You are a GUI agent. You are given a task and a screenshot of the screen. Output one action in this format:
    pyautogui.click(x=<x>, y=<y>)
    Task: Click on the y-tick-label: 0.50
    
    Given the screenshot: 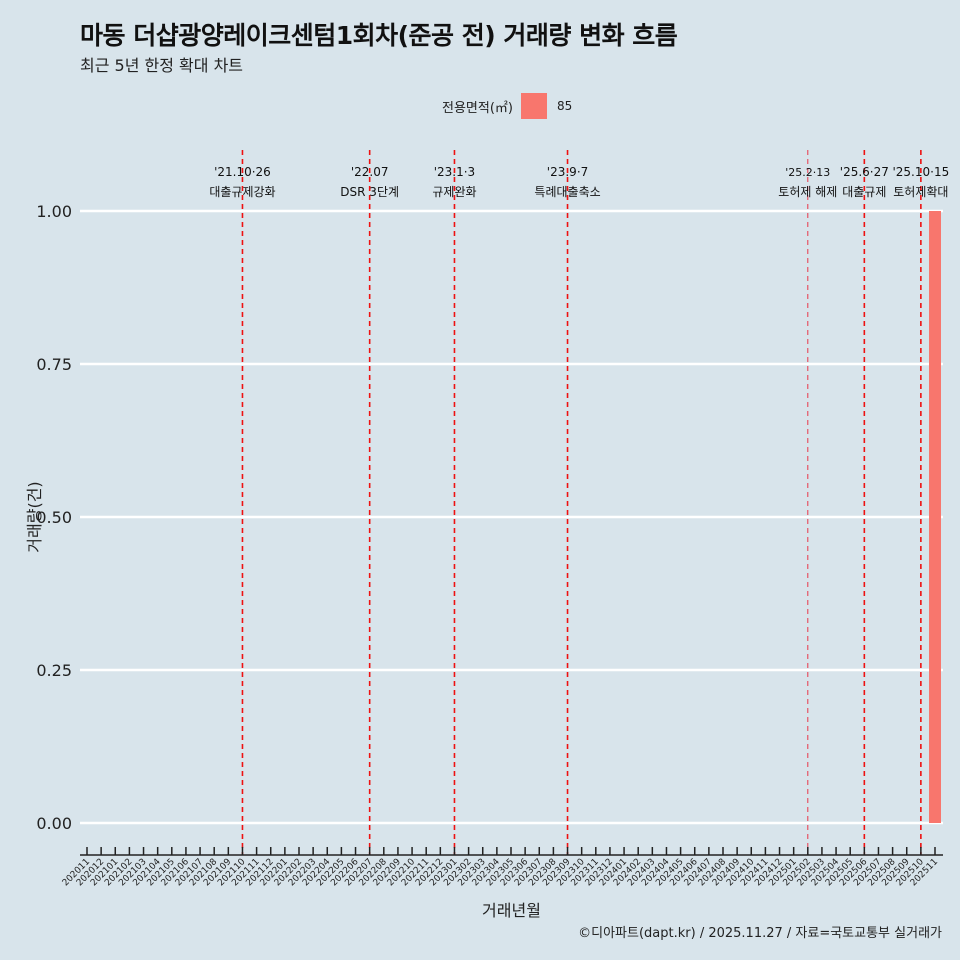 What is the action you would take?
    pyautogui.click(x=54, y=517)
    